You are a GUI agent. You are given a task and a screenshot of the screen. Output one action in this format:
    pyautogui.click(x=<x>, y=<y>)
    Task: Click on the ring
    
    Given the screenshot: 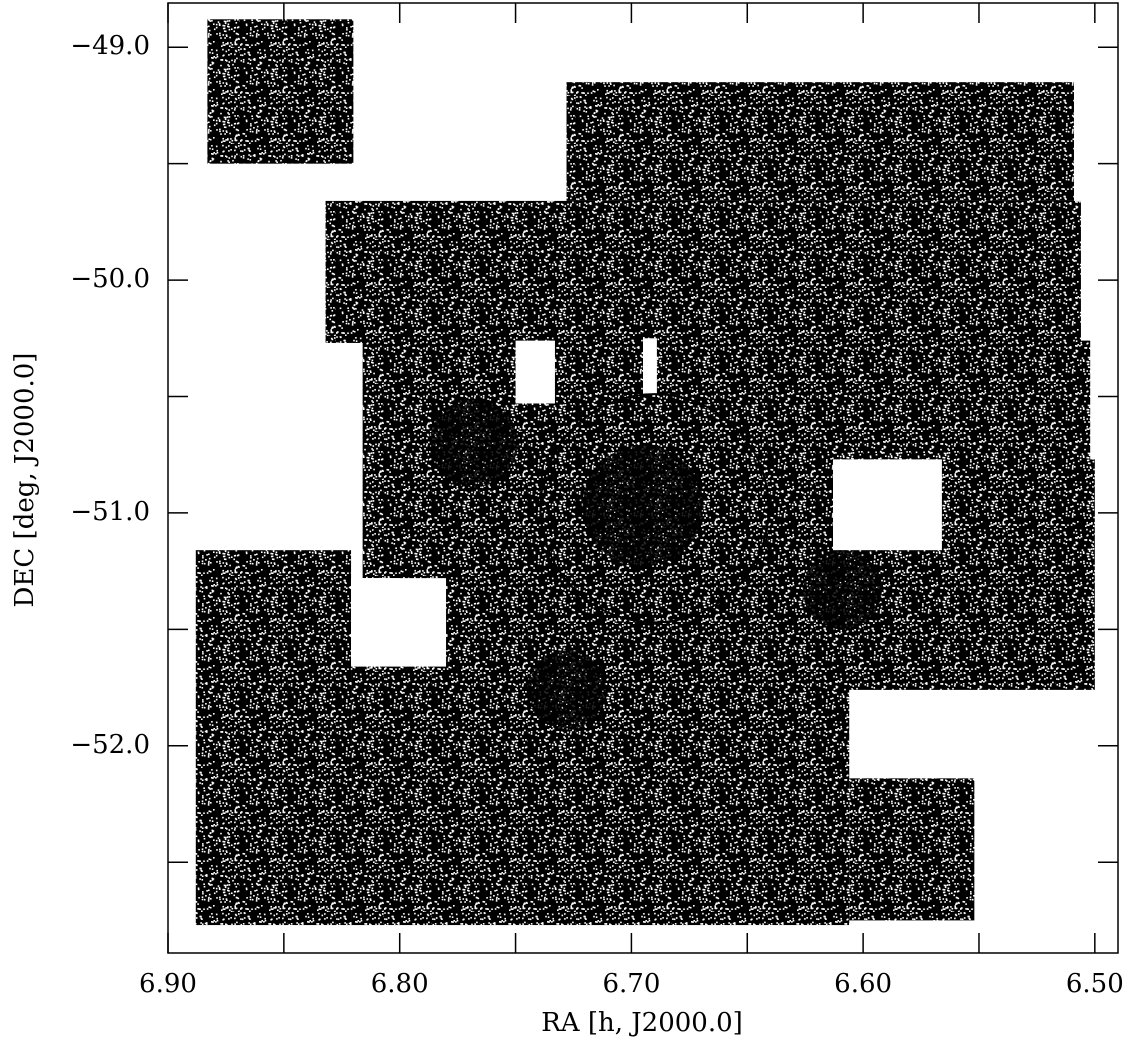 What is the action you would take?
    pyautogui.click(x=654, y=508)
    